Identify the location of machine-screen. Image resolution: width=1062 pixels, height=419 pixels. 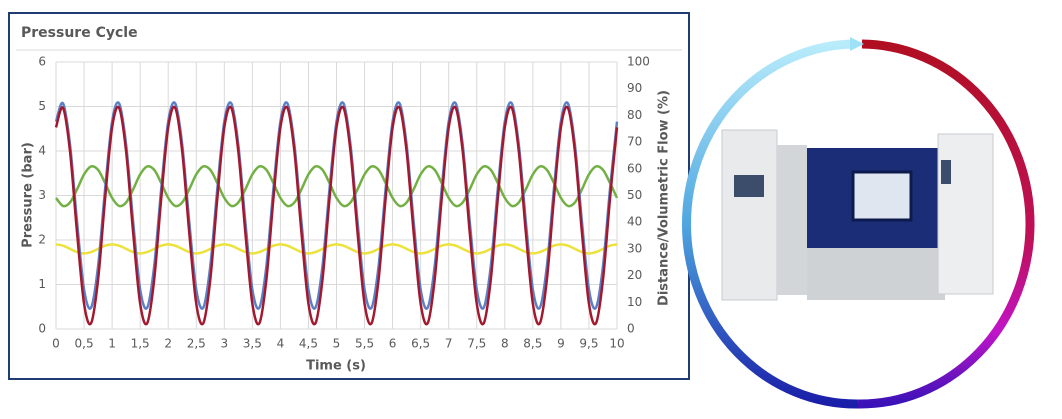
(749, 186).